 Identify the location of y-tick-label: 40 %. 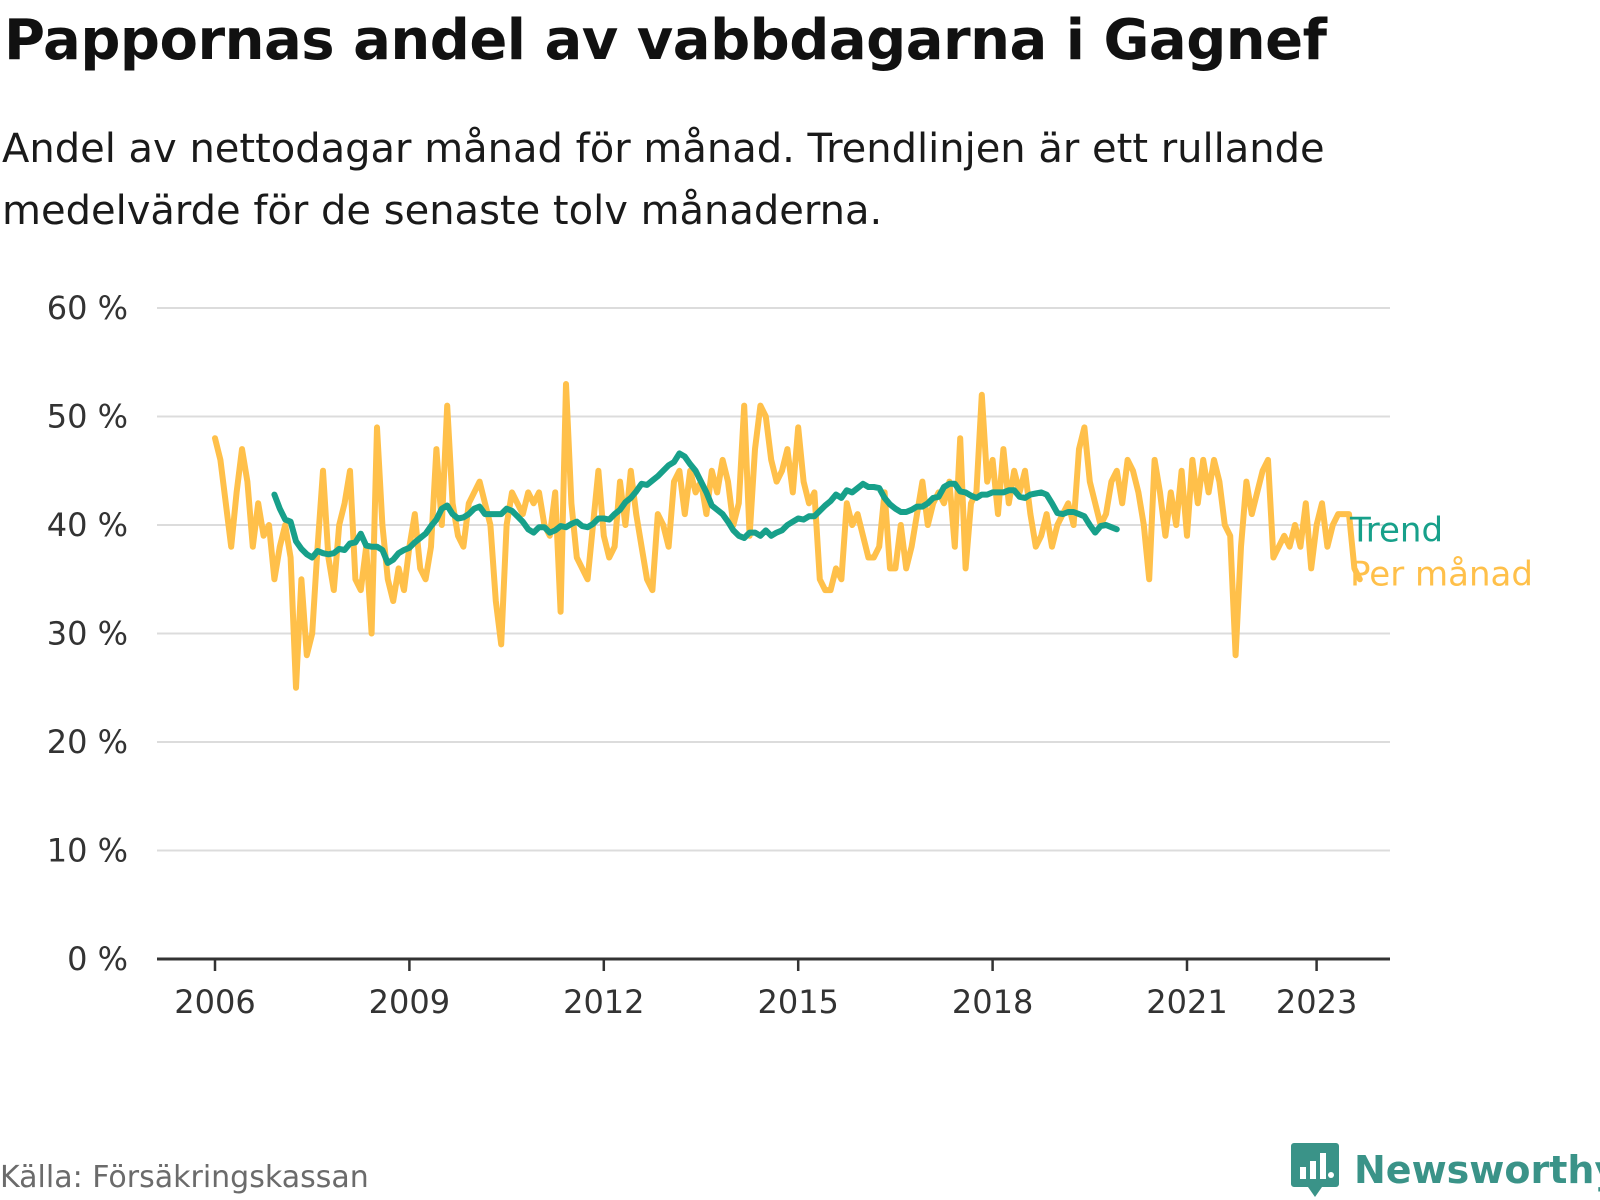
(87, 525).